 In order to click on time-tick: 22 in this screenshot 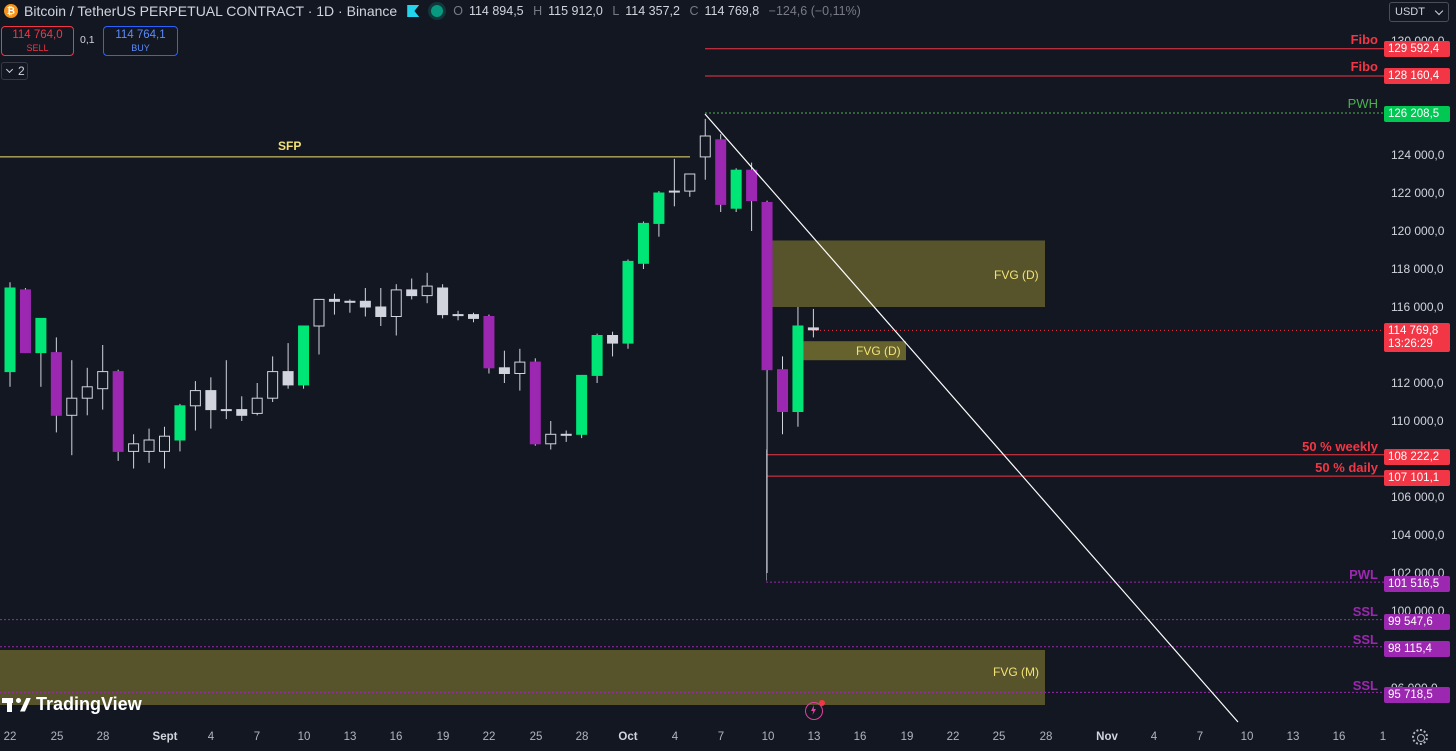, I will do `click(953, 737)`.